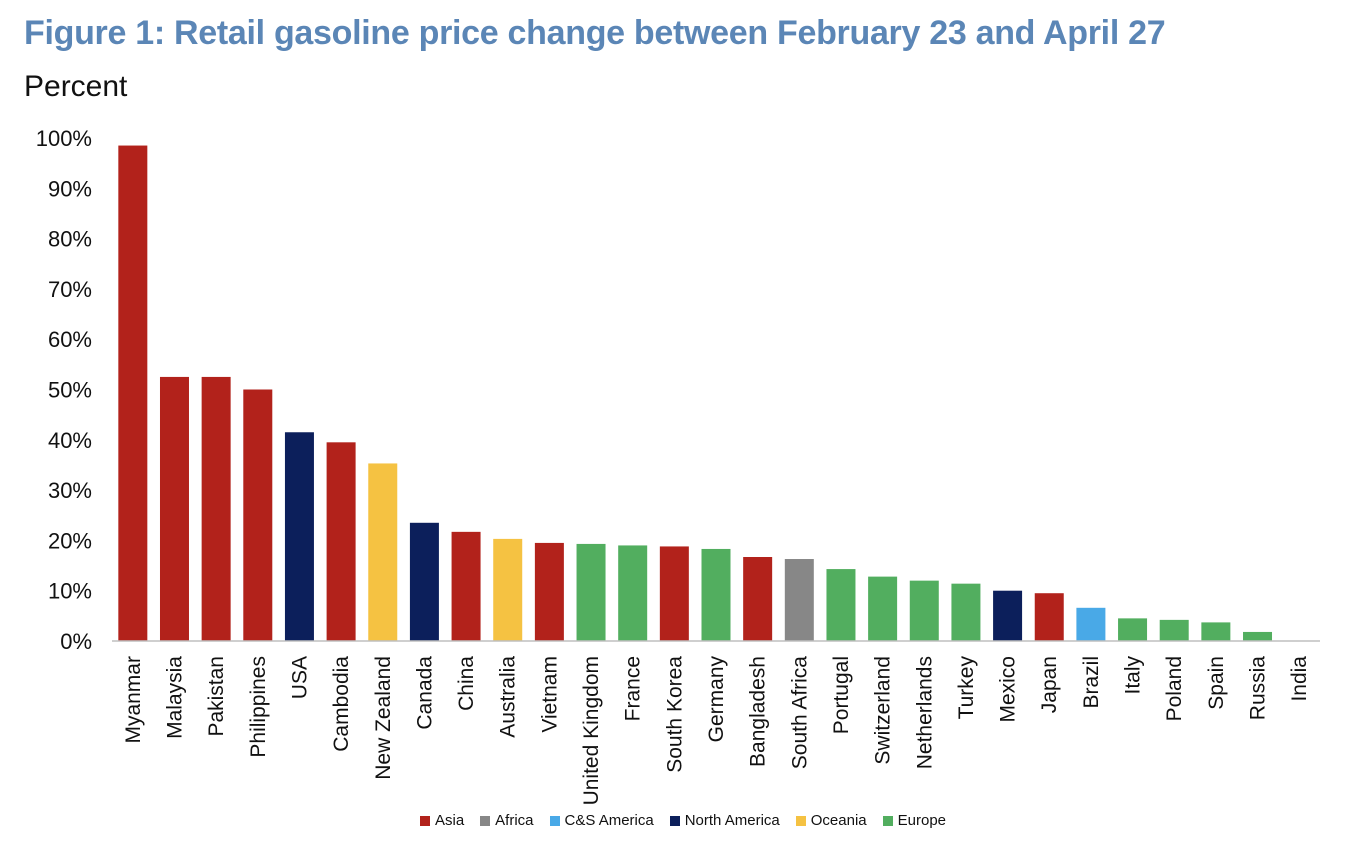 This screenshot has width=1366, height=854. Describe the element at coordinates (133, 393) in the screenshot. I see `bar-myanmar` at that location.